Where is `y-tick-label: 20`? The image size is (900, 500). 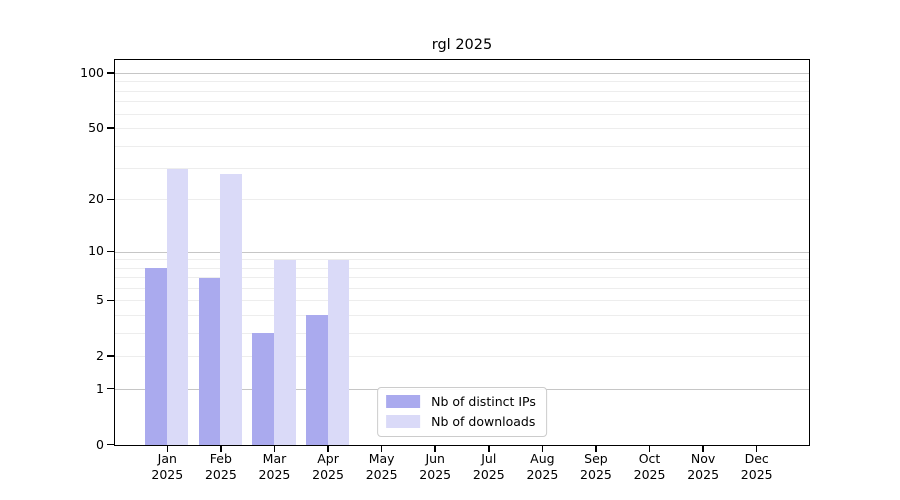 y-tick-label: 20 is located at coordinates (96, 199).